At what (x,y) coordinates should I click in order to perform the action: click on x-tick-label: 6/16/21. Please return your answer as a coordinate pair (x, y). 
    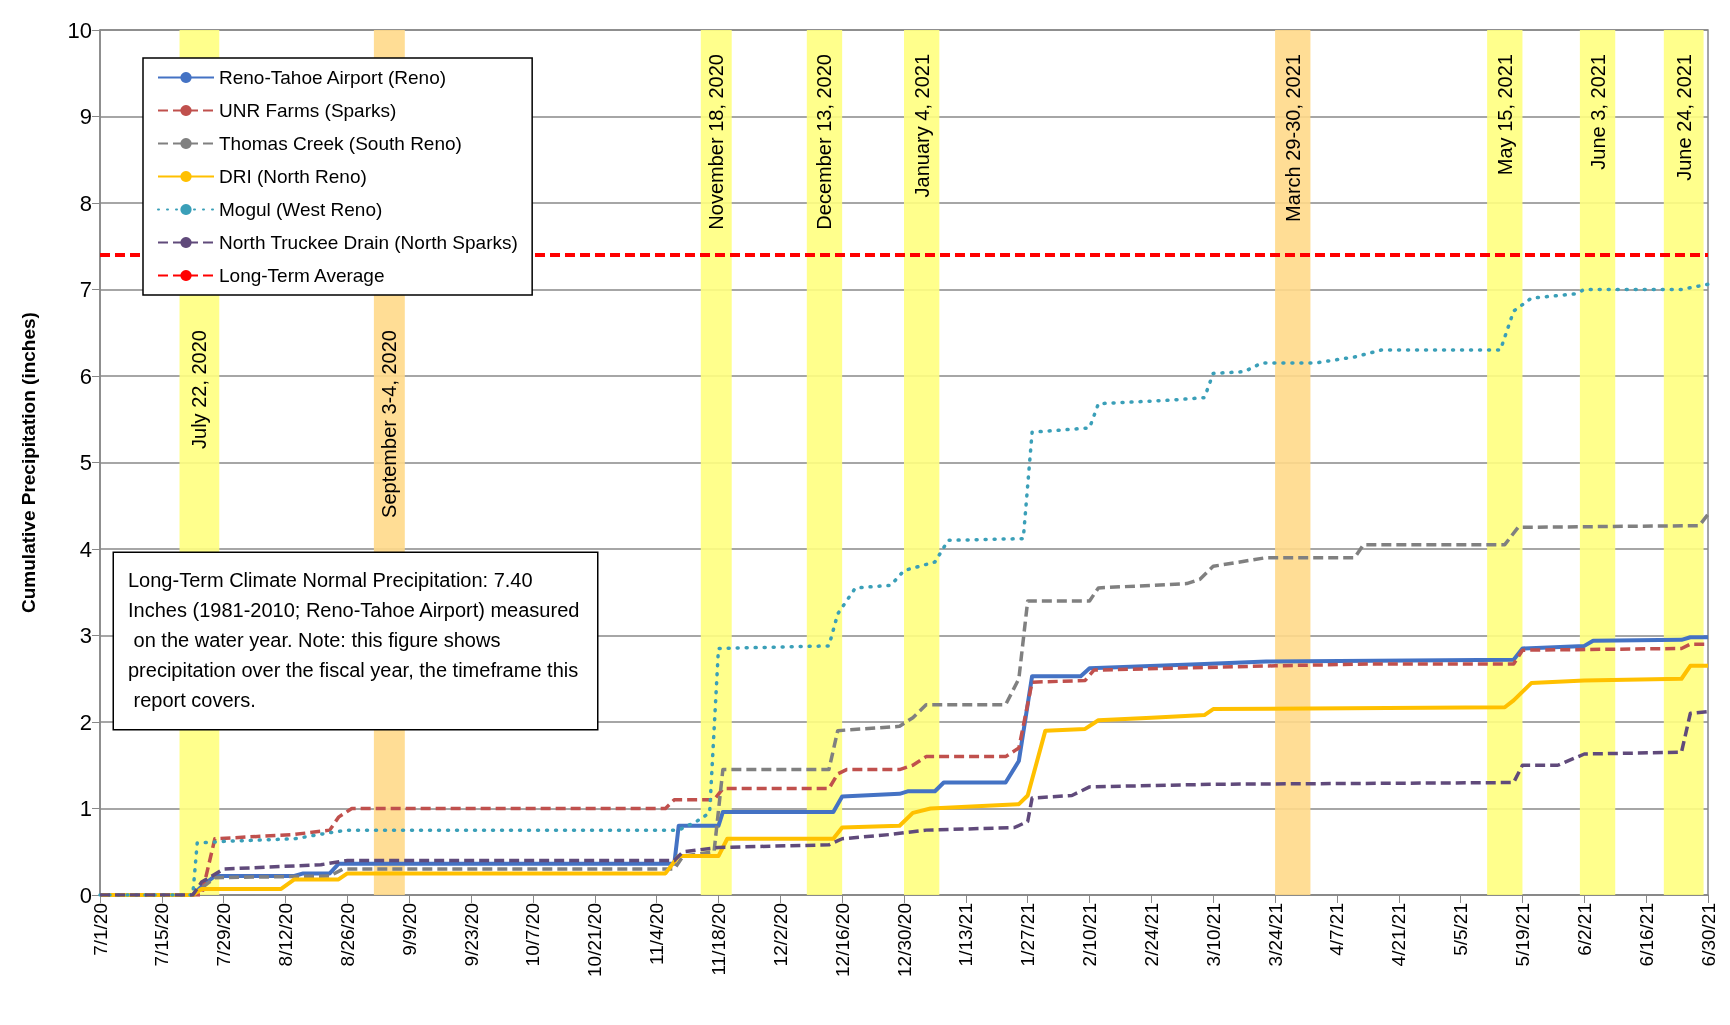
    Looking at the image, I should click on (1646, 935).